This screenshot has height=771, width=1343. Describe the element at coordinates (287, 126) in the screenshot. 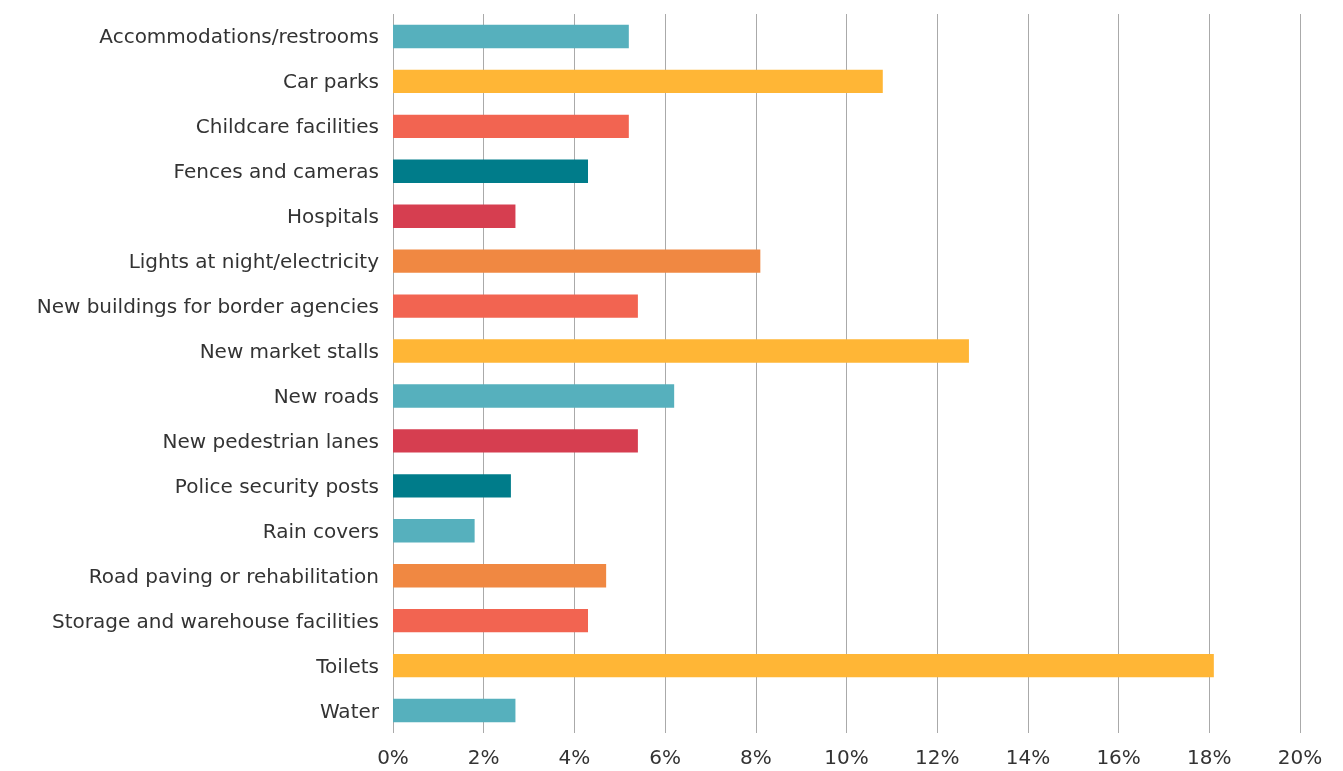

I see `y-tick-label: Childcare facilities` at that location.